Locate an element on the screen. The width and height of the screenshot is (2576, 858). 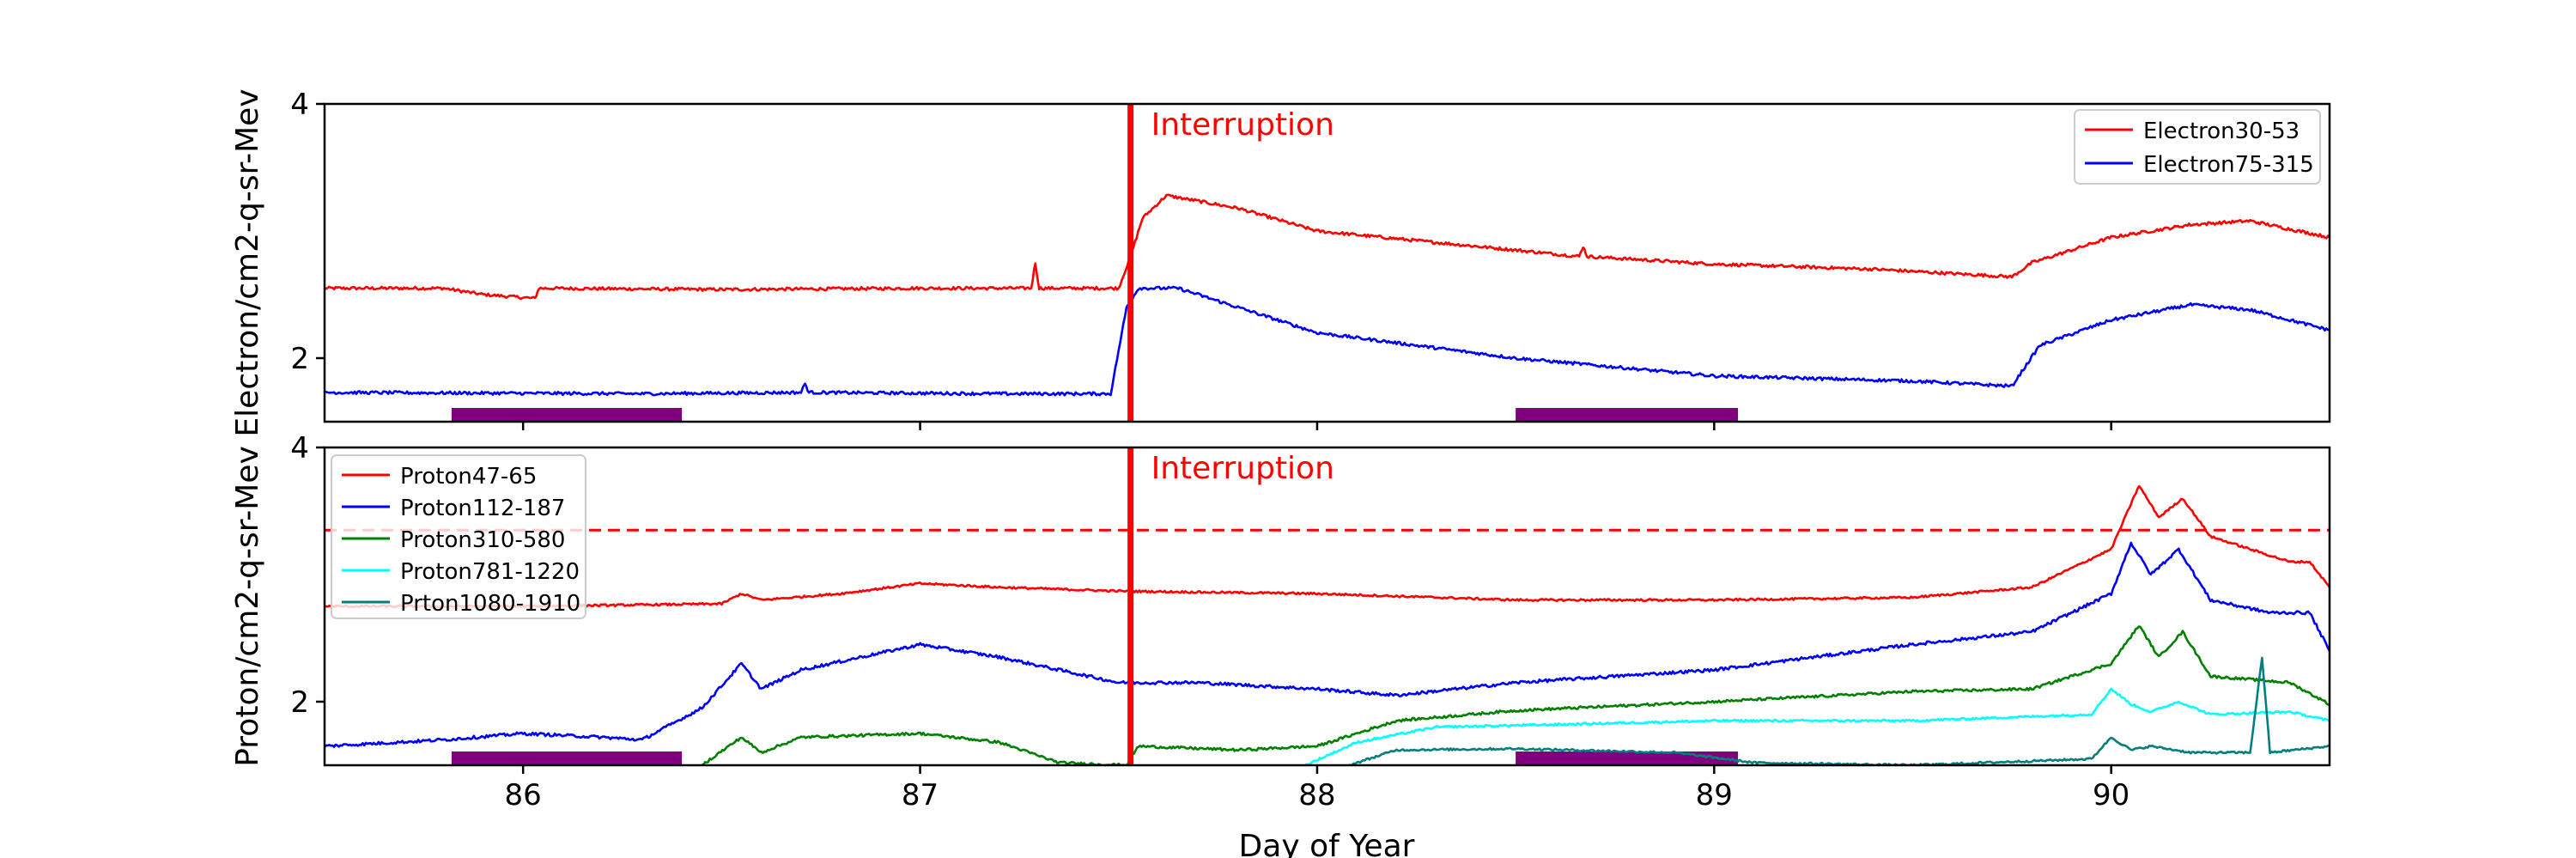
proton-interval-bars is located at coordinates (1095, 758).